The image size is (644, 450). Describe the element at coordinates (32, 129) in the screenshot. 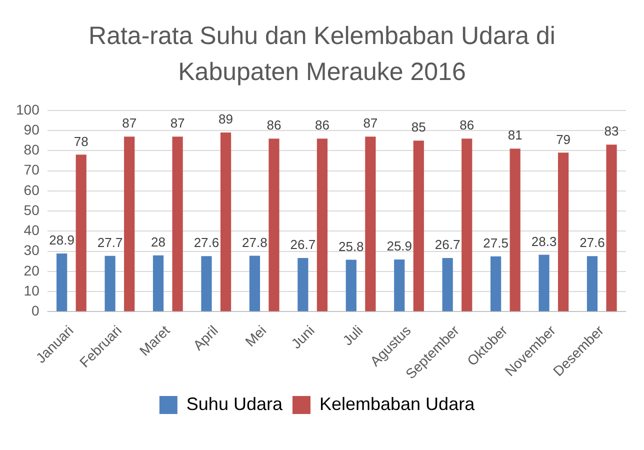

I see `y-tick-label: 90` at that location.